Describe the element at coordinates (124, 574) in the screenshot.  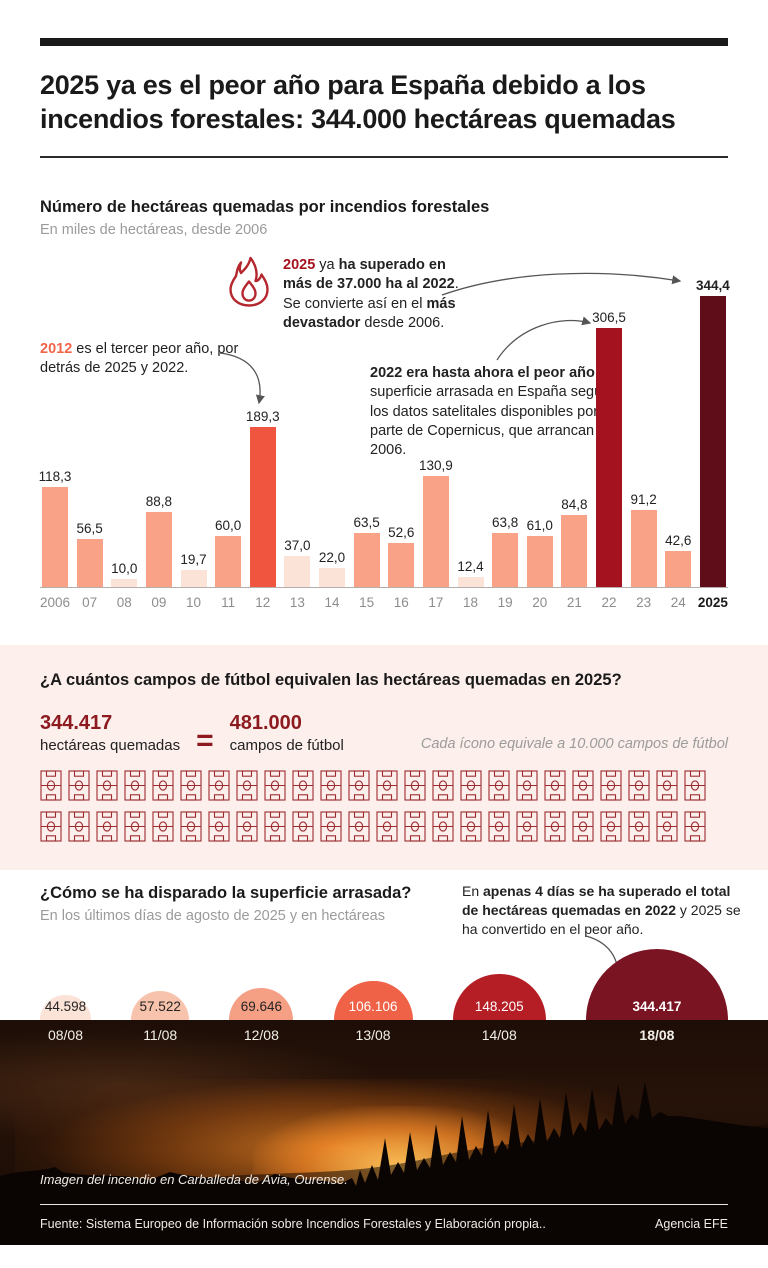
I see `bar-08: 10,0` at that location.